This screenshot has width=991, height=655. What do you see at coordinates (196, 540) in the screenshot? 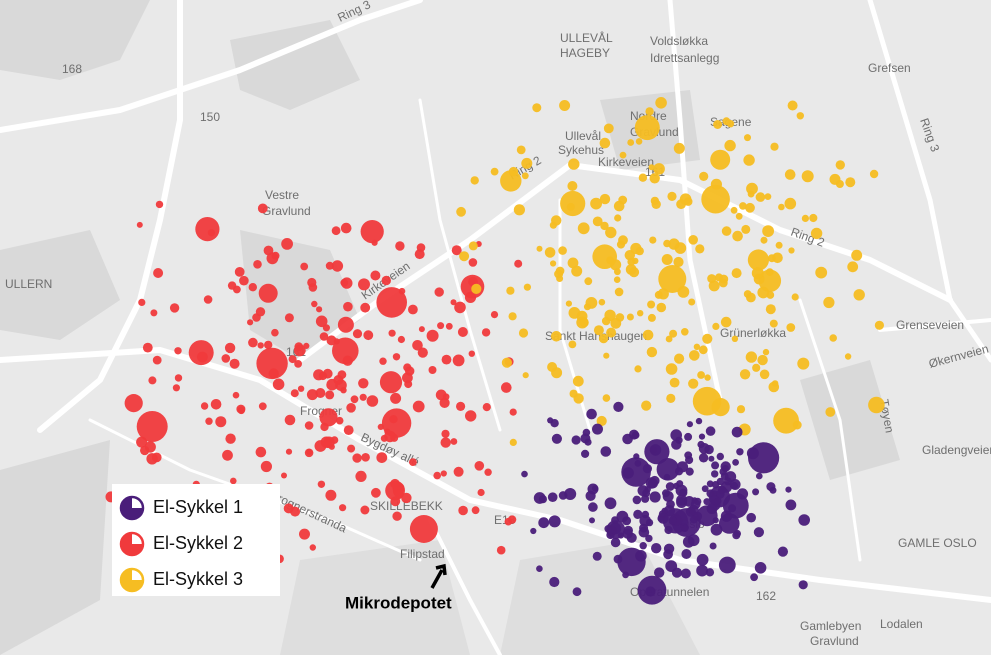
I see `legend: El-Sykkel 1 El-Sykkel 2 El-Sykkel 3` at bounding box center [196, 540].